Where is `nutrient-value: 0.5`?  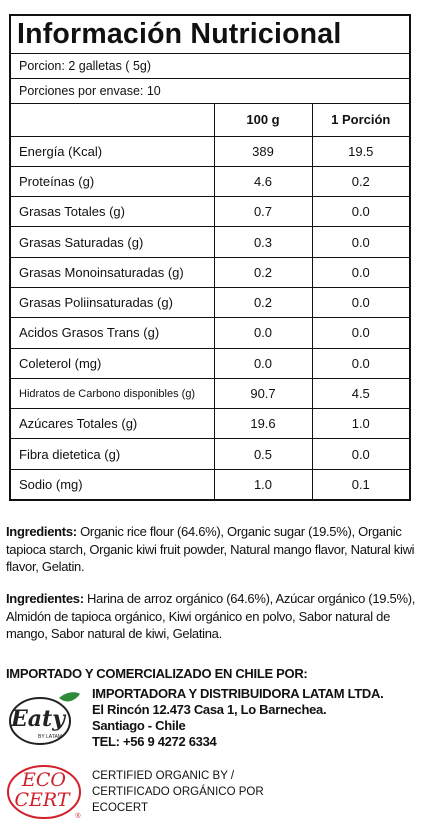
nutrient-value: 0.5 is located at coordinates (263, 454).